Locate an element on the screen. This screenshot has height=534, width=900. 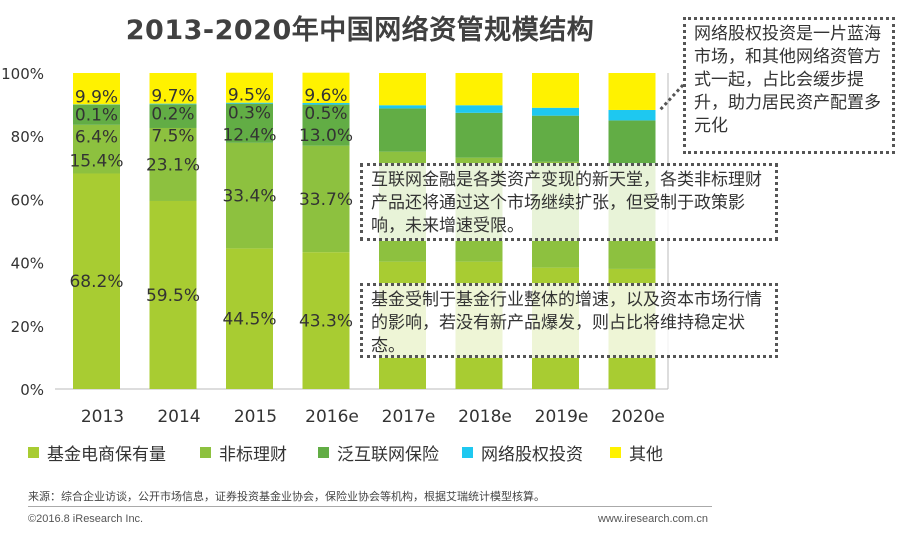
y-tick-label: 60% is located at coordinates (27, 200).